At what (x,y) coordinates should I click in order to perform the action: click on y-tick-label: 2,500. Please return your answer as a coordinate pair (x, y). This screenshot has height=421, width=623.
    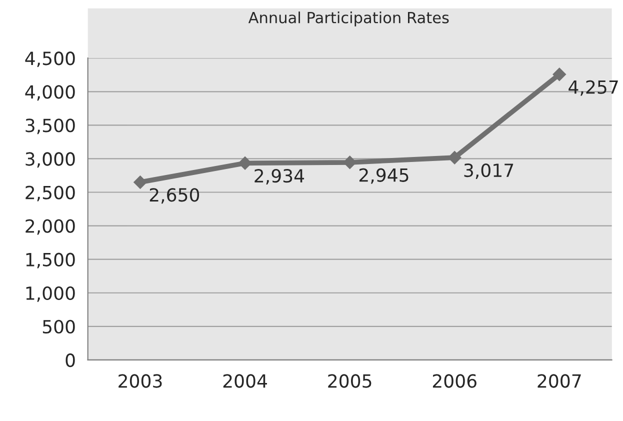
    Looking at the image, I should click on (50, 194).